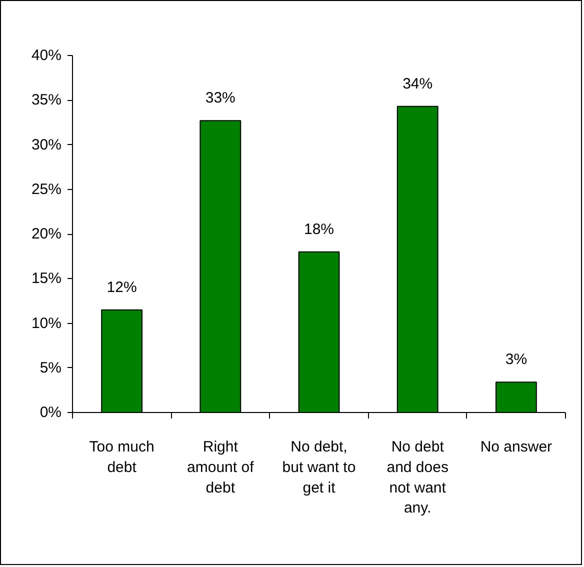  What do you see at coordinates (221, 467) in the screenshot?
I see `x-tick-label: Right amount of debt` at bounding box center [221, 467].